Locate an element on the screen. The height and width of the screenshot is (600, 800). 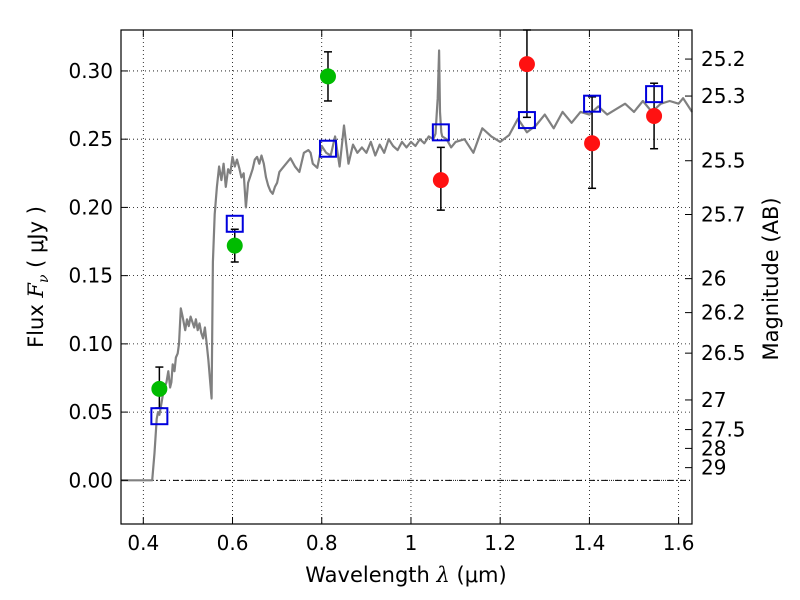
magnitude-tick-label: 26 is located at coordinates (713, 279).